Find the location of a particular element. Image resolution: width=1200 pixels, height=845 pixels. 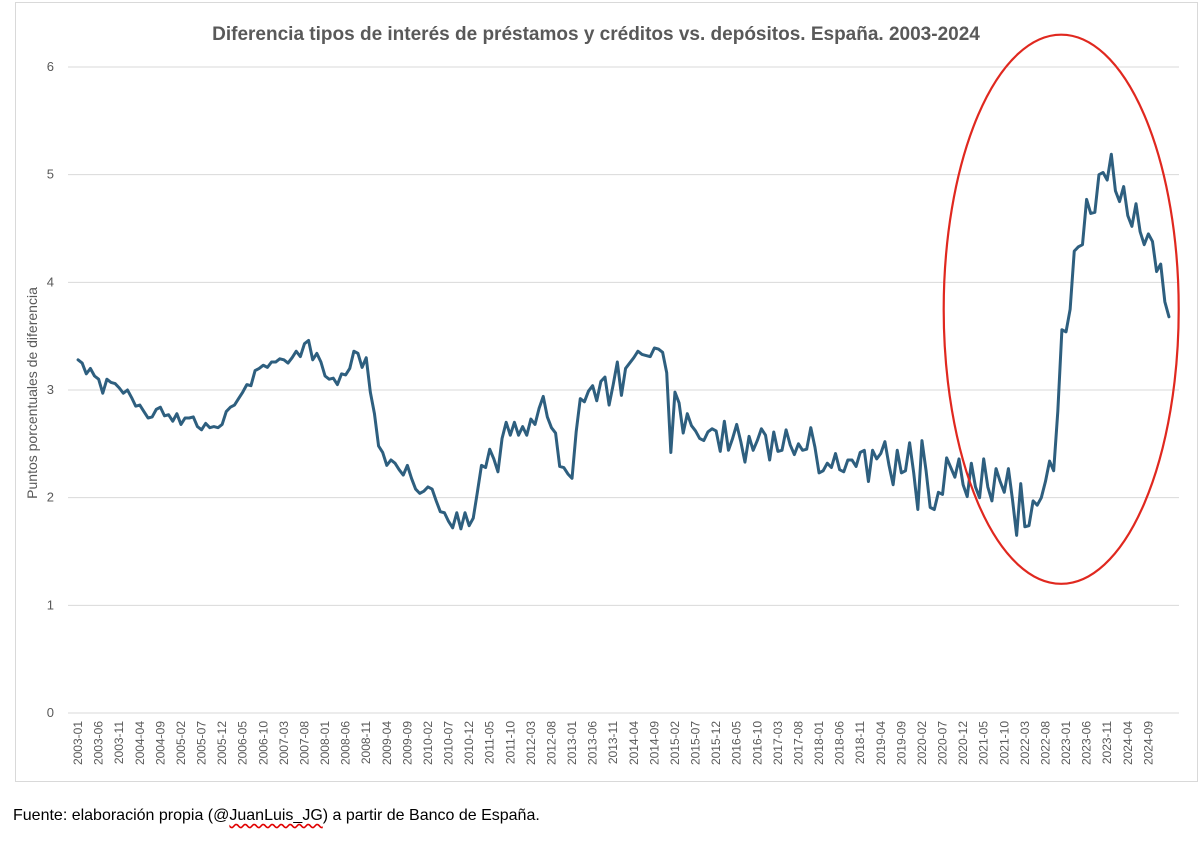

x-tick-label: 2010-02 is located at coordinates (428, 743).